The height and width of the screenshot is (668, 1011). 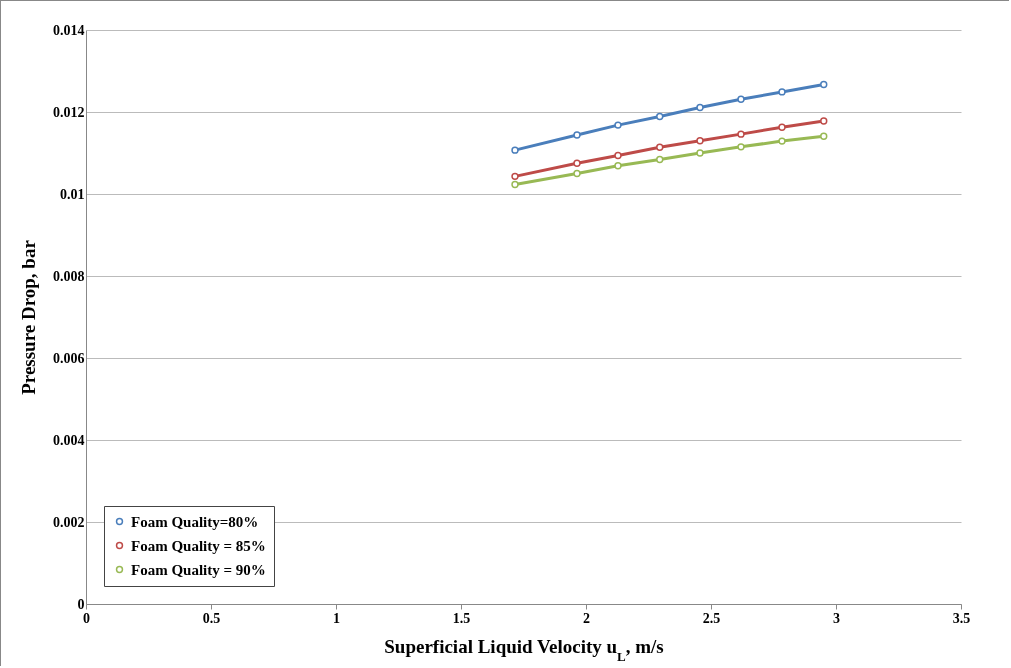 I want to click on y-tick-label: 0.002, so click(x=69, y=522).